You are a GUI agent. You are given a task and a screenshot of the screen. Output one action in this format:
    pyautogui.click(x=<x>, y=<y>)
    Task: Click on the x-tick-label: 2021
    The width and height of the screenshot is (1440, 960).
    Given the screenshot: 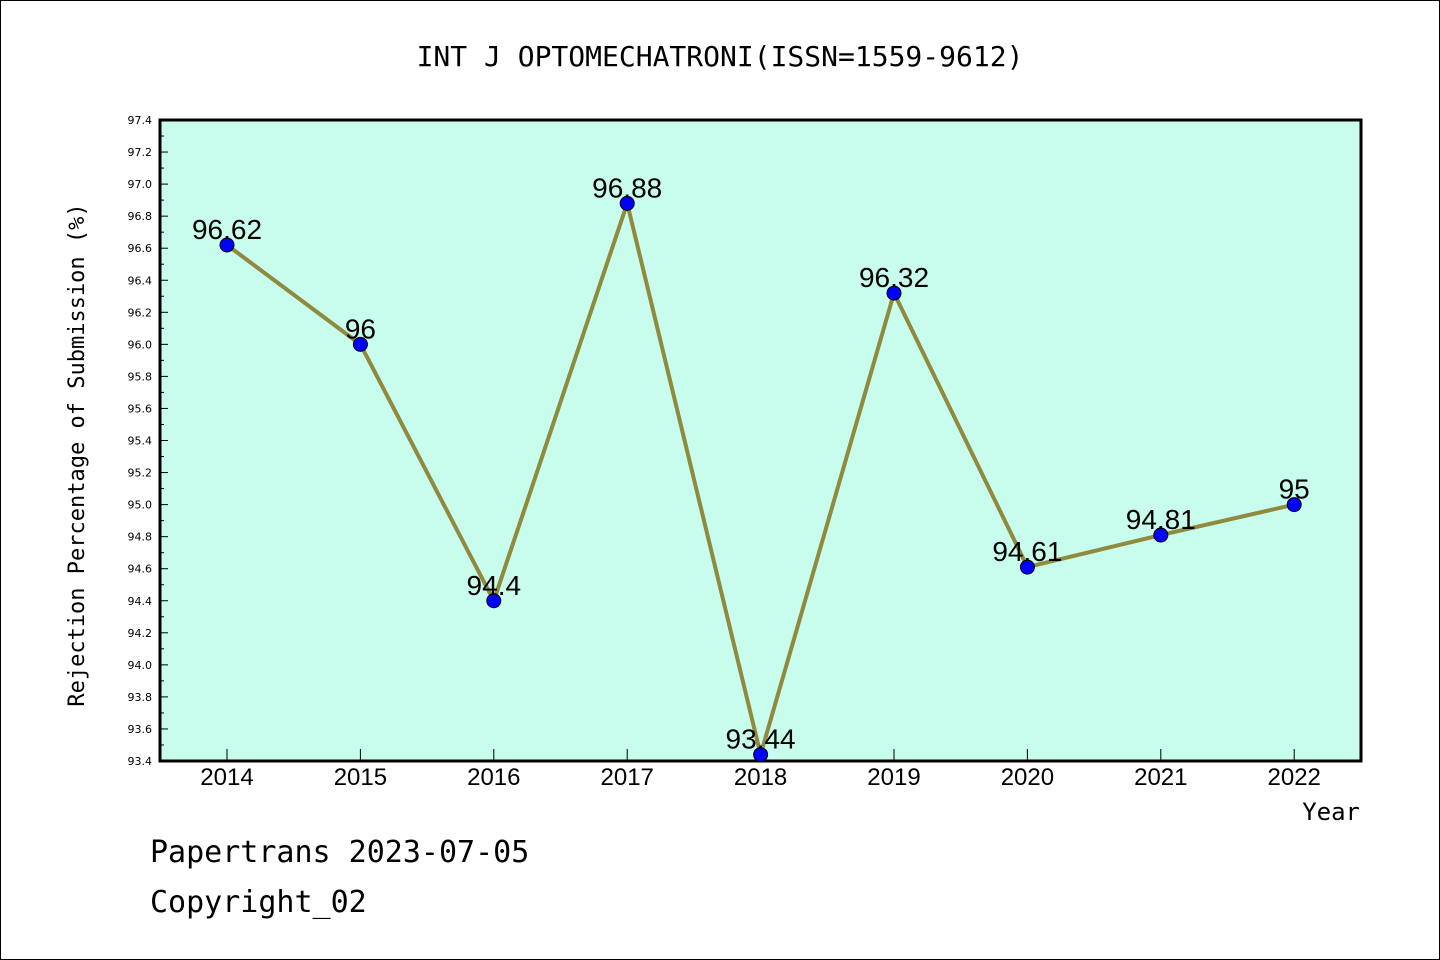 What is the action you would take?
    pyautogui.click(x=1160, y=777)
    